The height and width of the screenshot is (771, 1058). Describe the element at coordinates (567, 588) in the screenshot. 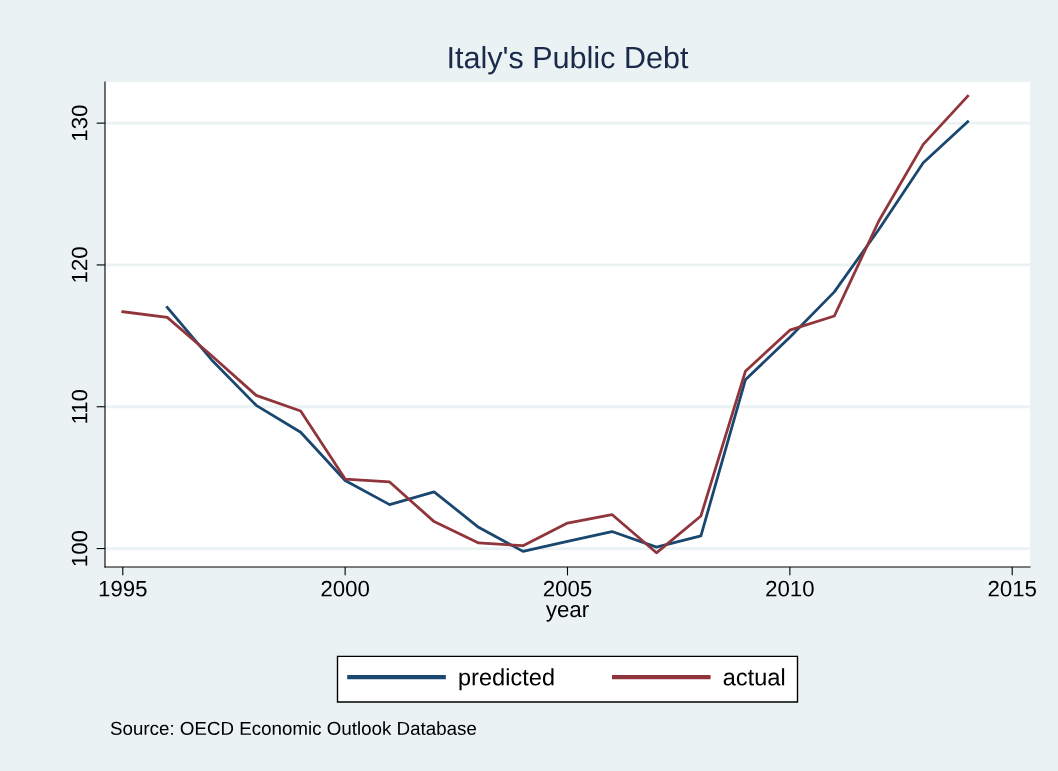

I see `x-tick-label: 2005` at that location.